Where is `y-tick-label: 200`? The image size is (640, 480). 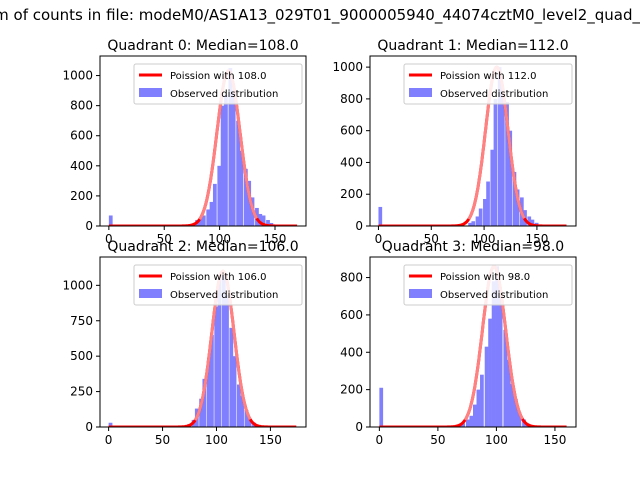
y-tick-label: 200 is located at coordinates (81, 196).